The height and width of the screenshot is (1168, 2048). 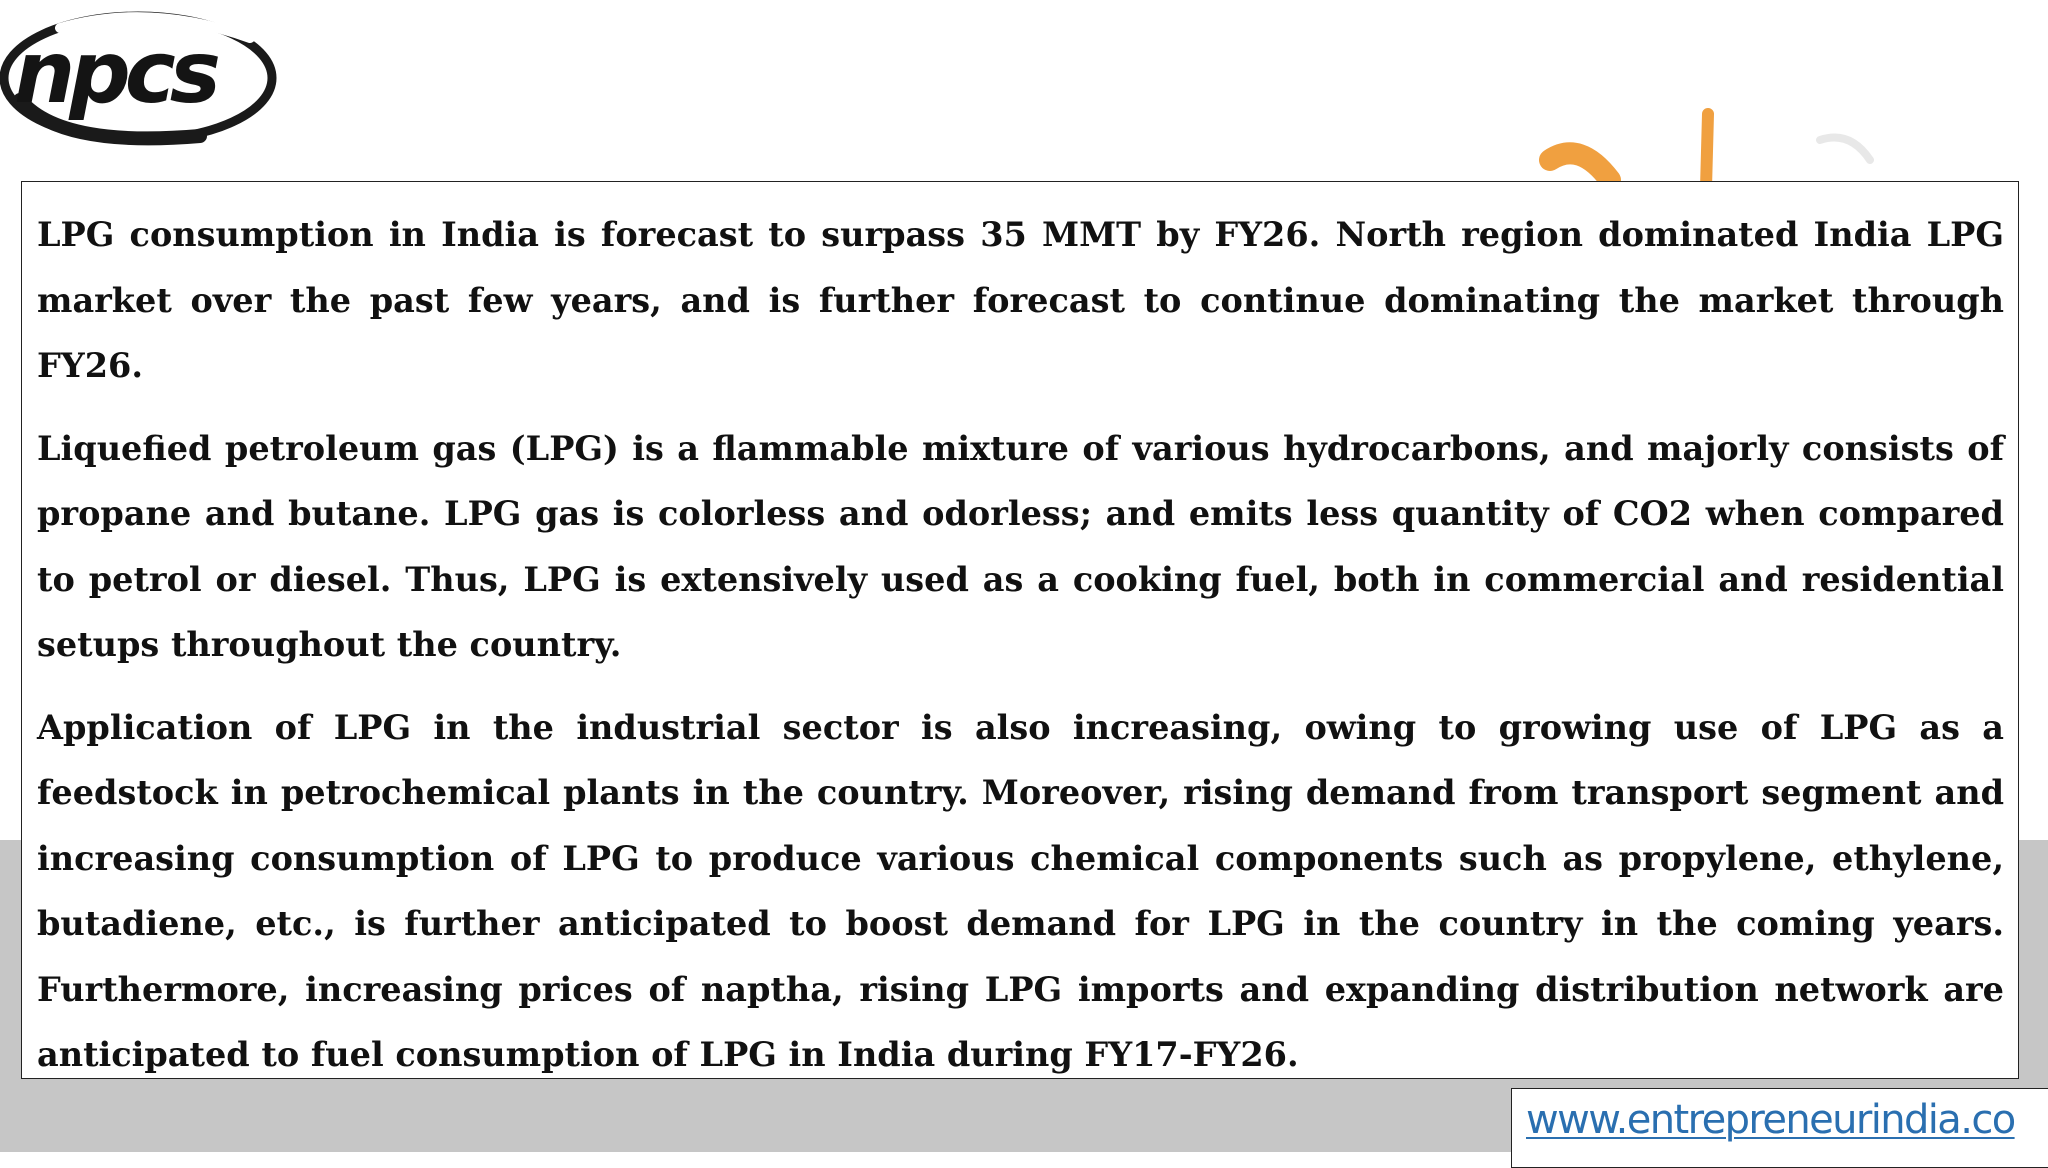 What do you see at coordinates (117, 73) in the screenshot?
I see `logo-text: npcs` at bounding box center [117, 73].